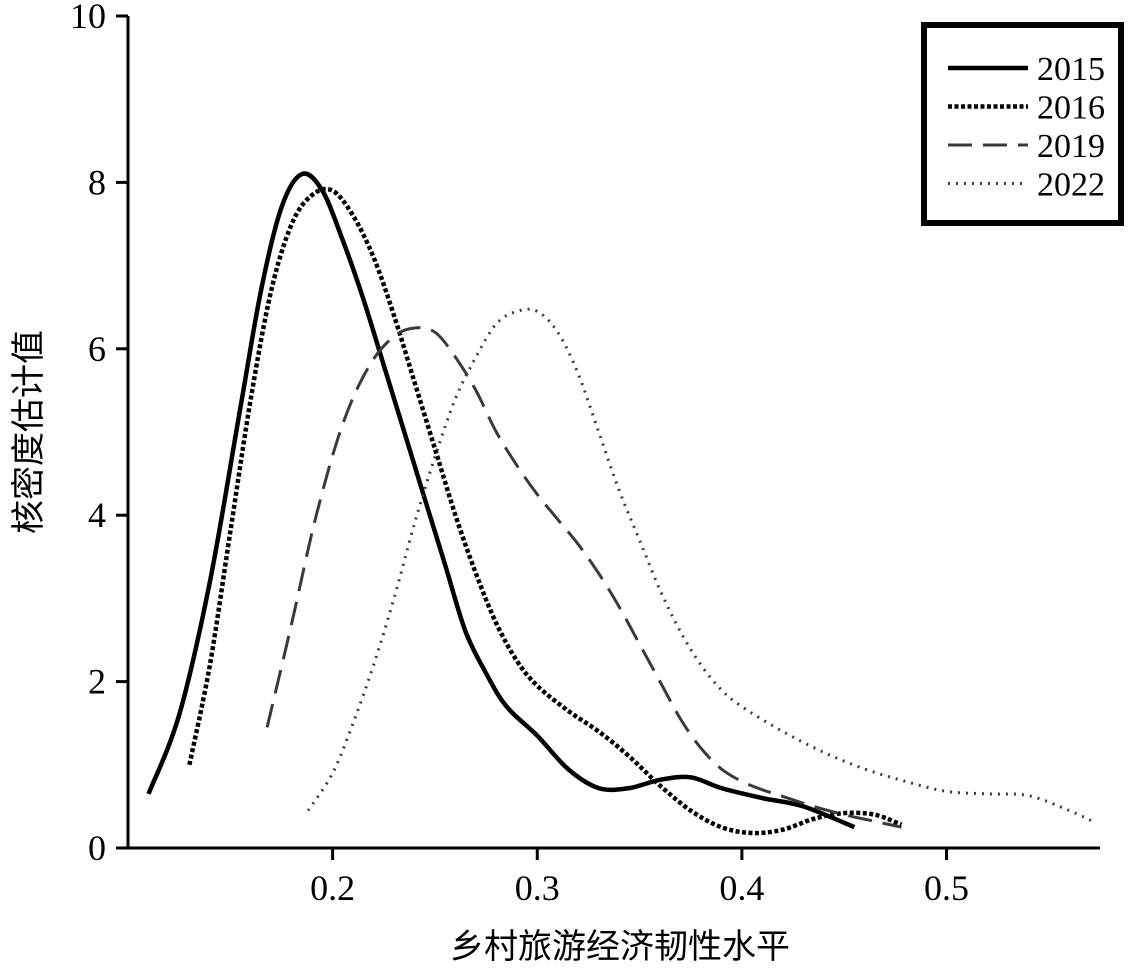  What do you see at coordinates (620, 947) in the screenshot?
I see `x-axis-title: 乡村旅游经济韧性水平` at bounding box center [620, 947].